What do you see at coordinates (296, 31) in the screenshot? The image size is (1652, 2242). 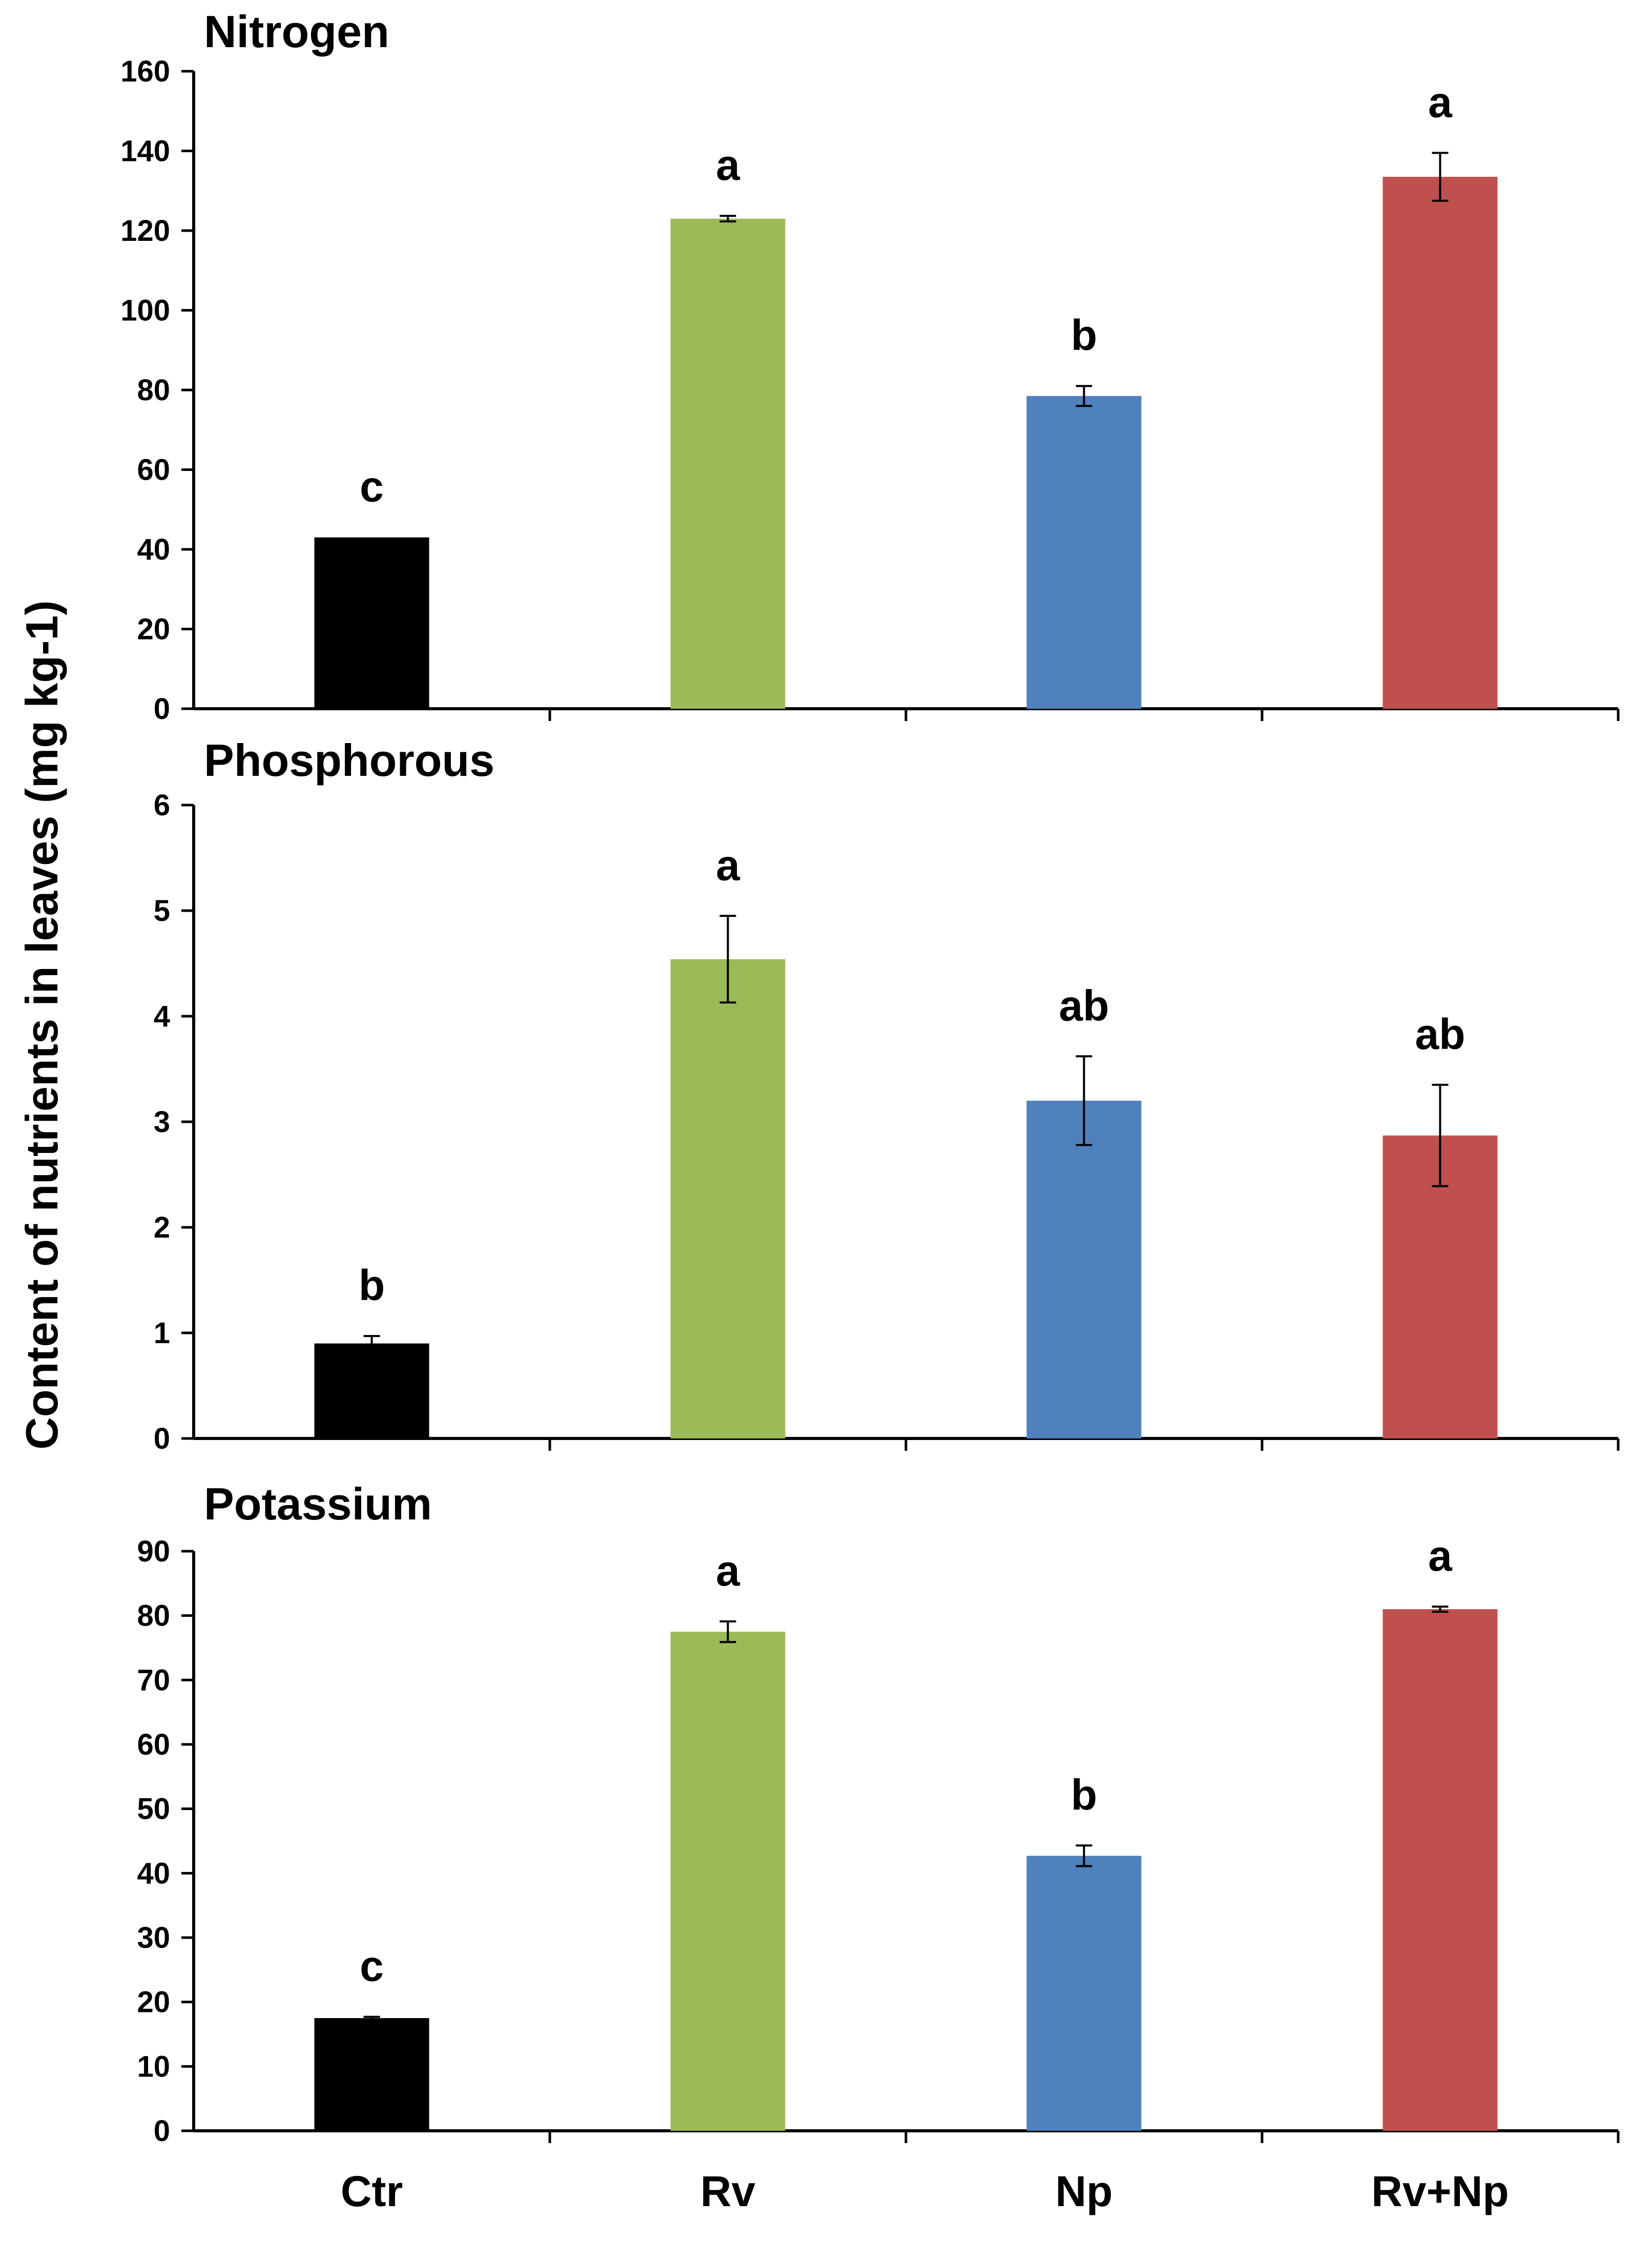 I see `panel-title: Nitrogen` at bounding box center [296, 31].